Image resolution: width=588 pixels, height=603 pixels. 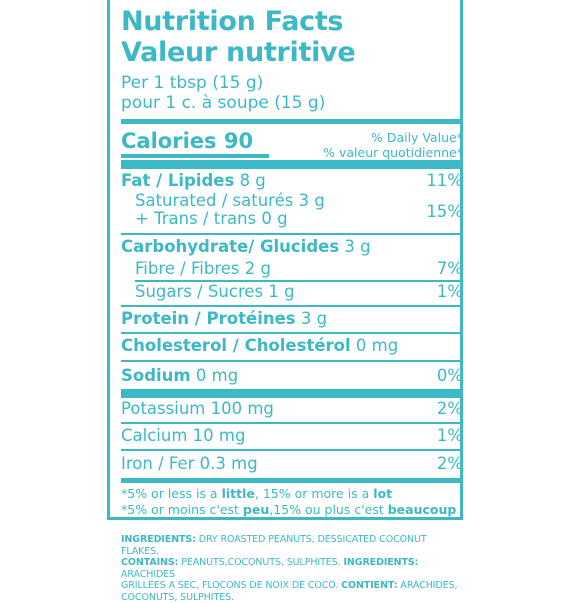 I want to click on sugars-amount: 1 g, so click(x=281, y=291).